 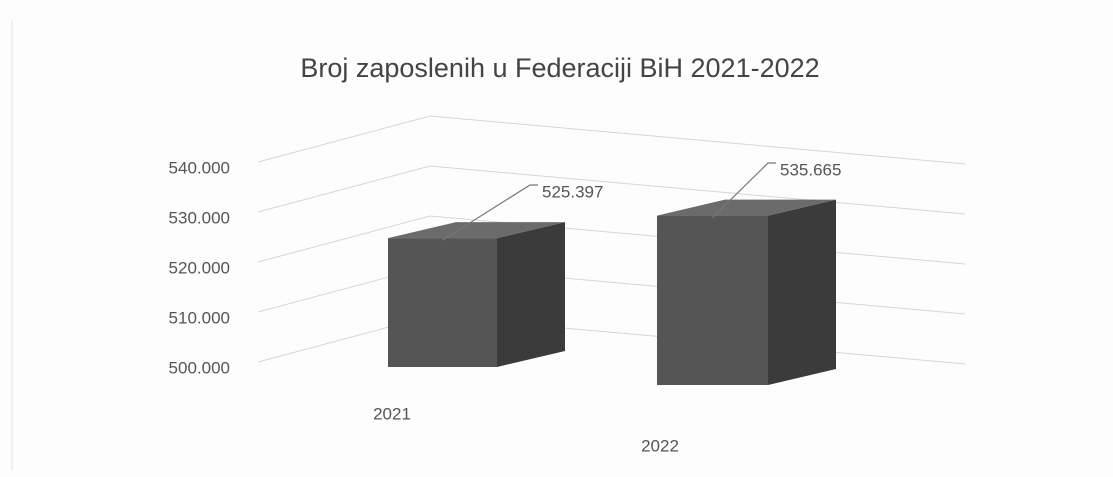 What do you see at coordinates (810, 169) in the screenshot?
I see `data-label: 535.665` at bounding box center [810, 169].